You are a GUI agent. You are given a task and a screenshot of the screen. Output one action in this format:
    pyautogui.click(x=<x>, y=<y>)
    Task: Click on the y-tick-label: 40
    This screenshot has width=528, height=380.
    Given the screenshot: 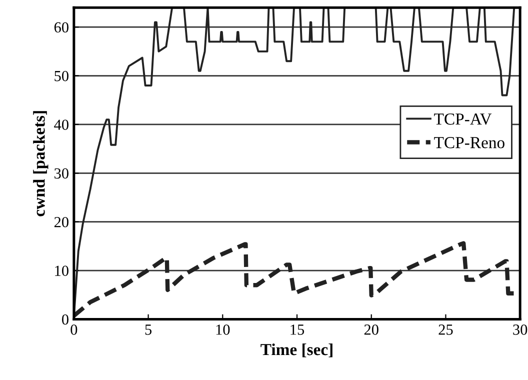 What is the action you would take?
    pyautogui.click(x=61, y=125)
    